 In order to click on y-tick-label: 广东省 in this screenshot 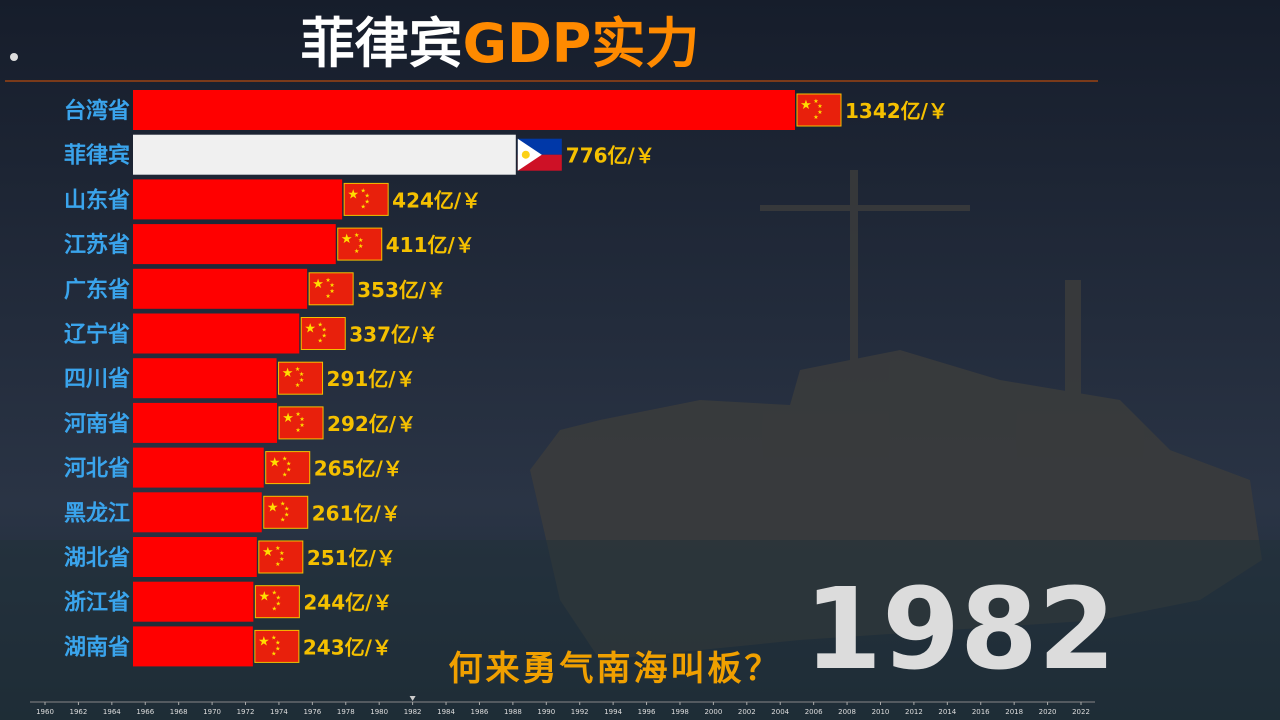, I will do `click(97, 290)`.